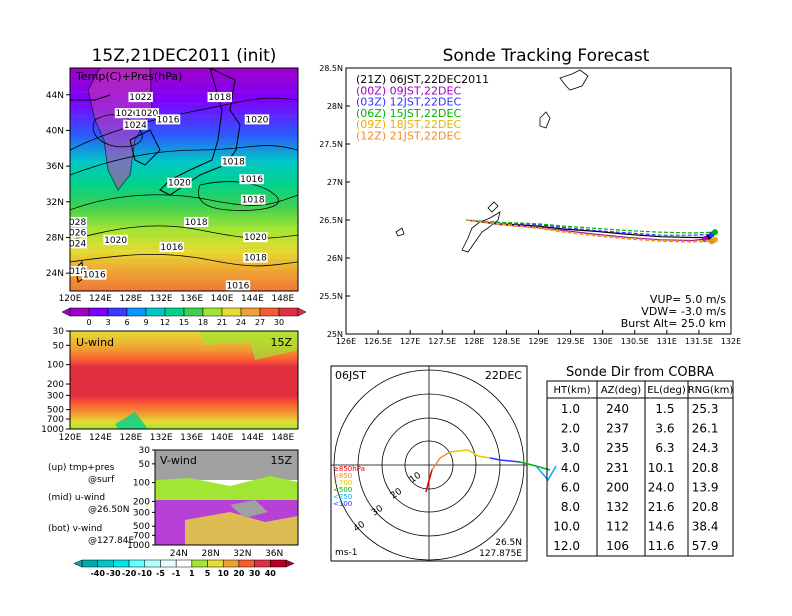 Image resolution: width=792 pixels, height=616 pixels. Describe the element at coordinates (255, 573) in the screenshot. I see `wind-colorbar-label: 30` at that location.